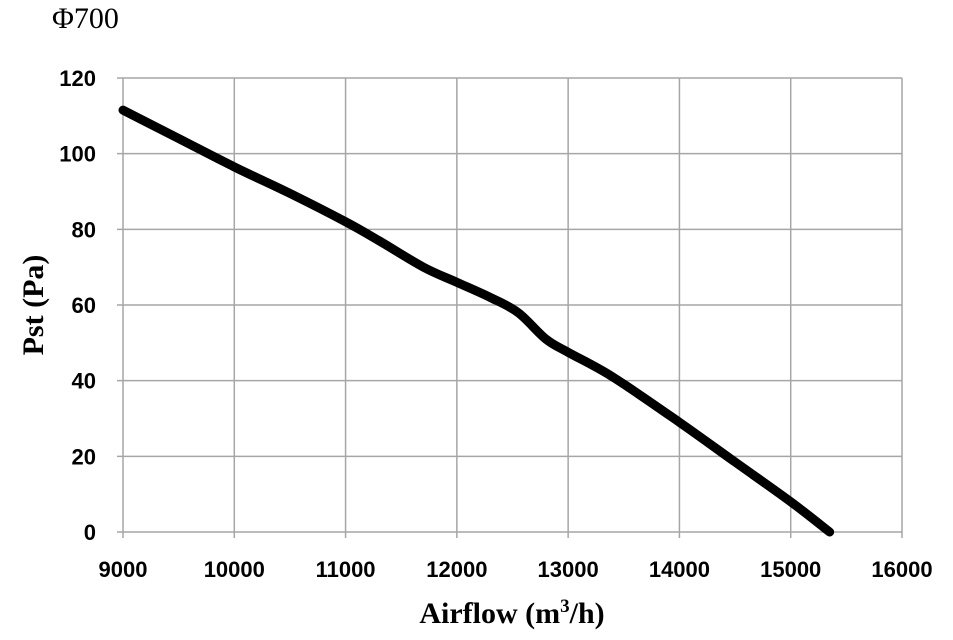 The image size is (953, 640). I want to click on x-axis-title-sup: 3, so click(565, 606).